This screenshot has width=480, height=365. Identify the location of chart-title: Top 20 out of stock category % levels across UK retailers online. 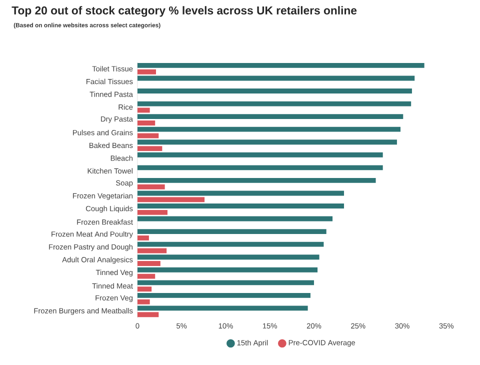
(184, 11).